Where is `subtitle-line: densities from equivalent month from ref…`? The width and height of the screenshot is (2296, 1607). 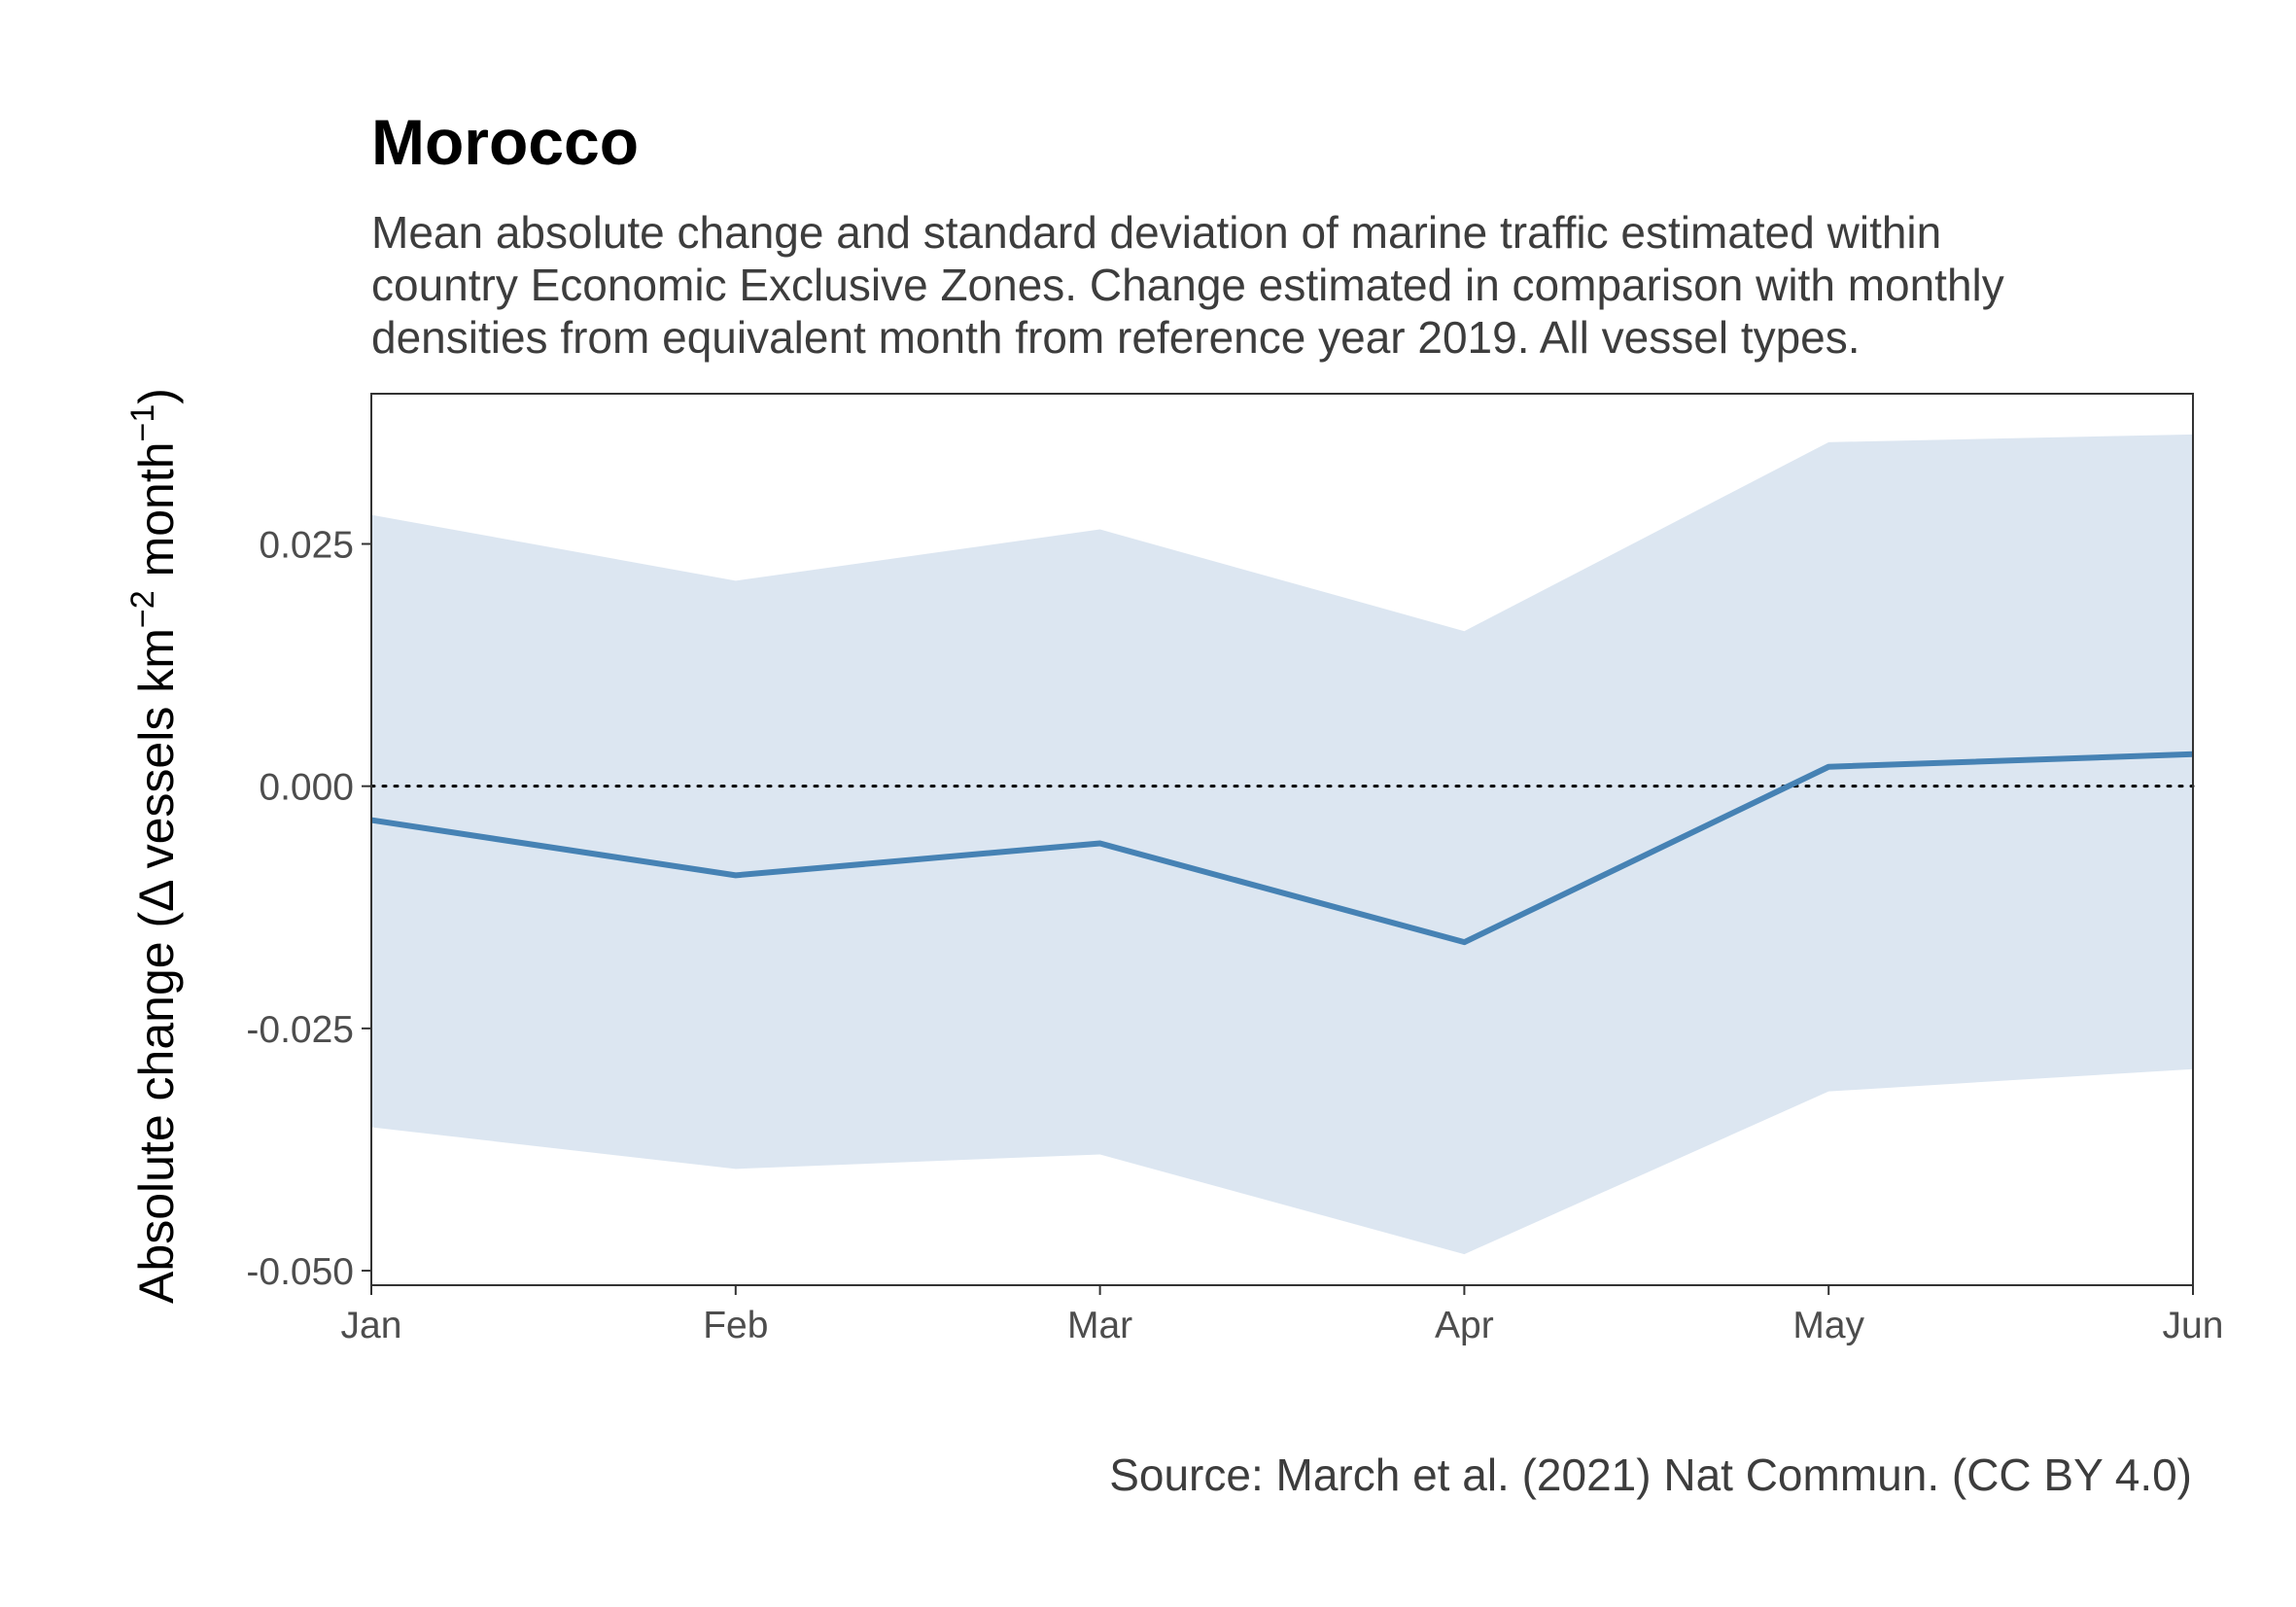 subtitle-line: densities from equivalent month from ref… is located at coordinates (1116, 337).